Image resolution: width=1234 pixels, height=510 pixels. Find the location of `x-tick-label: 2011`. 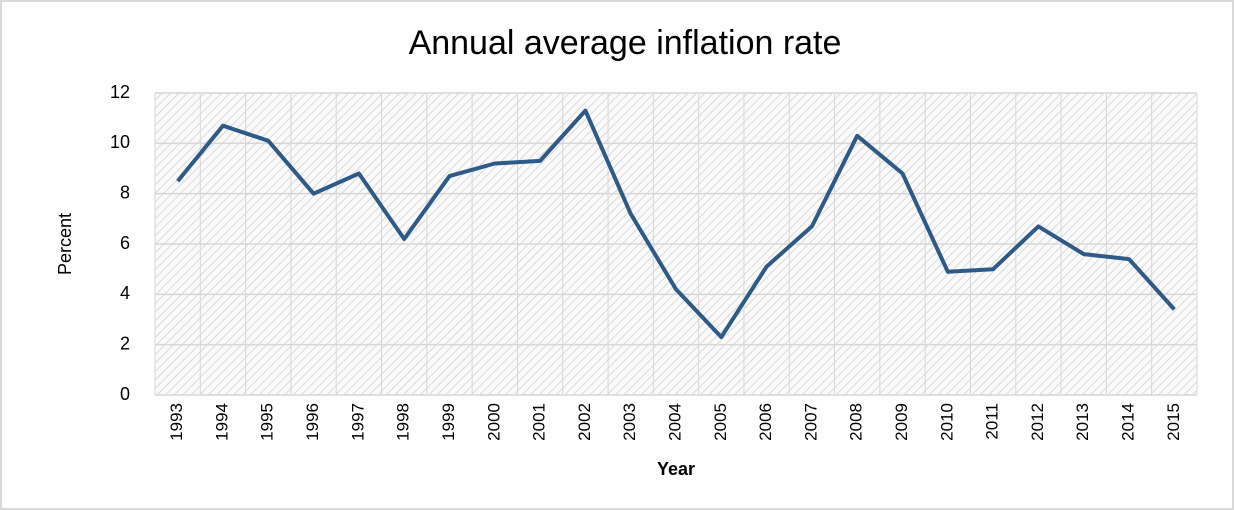

x-tick-label: 2011 is located at coordinates (992, 421).